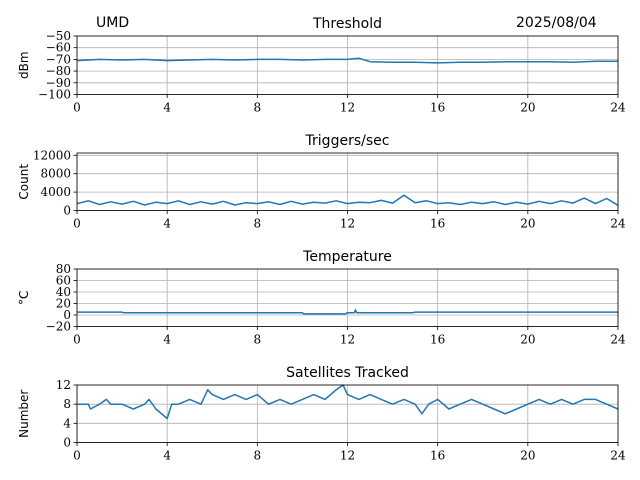 This screenshot has height=480, width=640. I want to click on y-tick-label: −70, so click(58, 59).